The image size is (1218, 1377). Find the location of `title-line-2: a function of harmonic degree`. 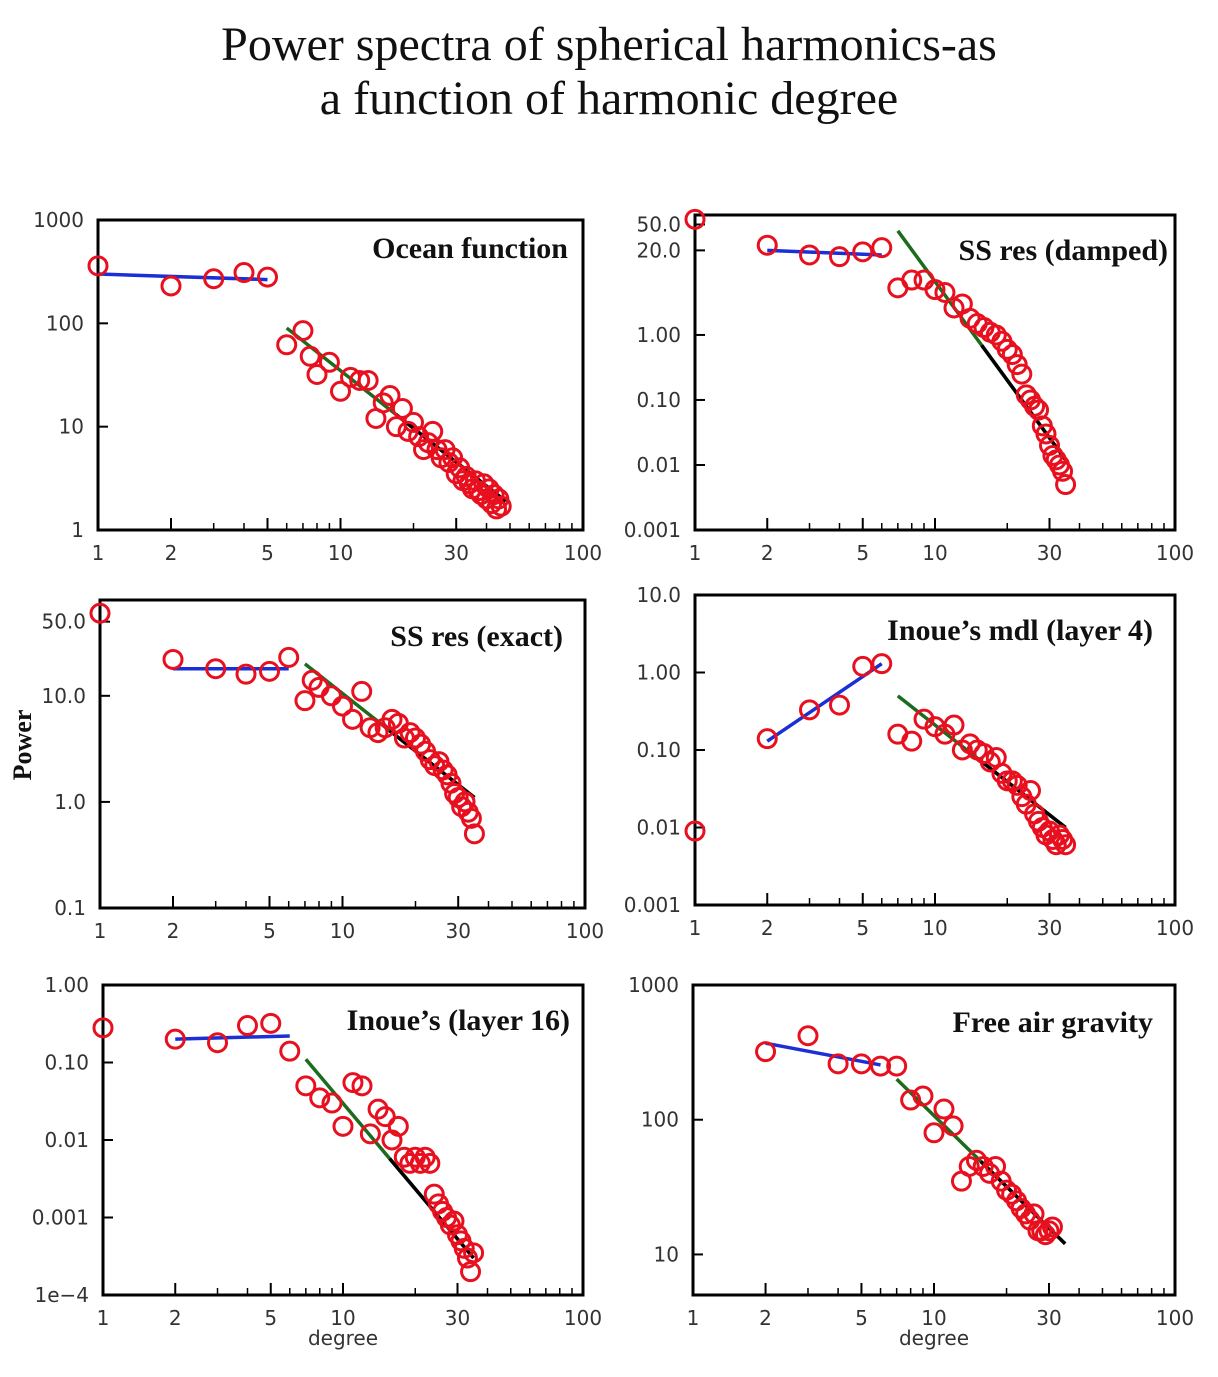

title-line-2: a function of harmonic degree is located at coordinates (609, 98).